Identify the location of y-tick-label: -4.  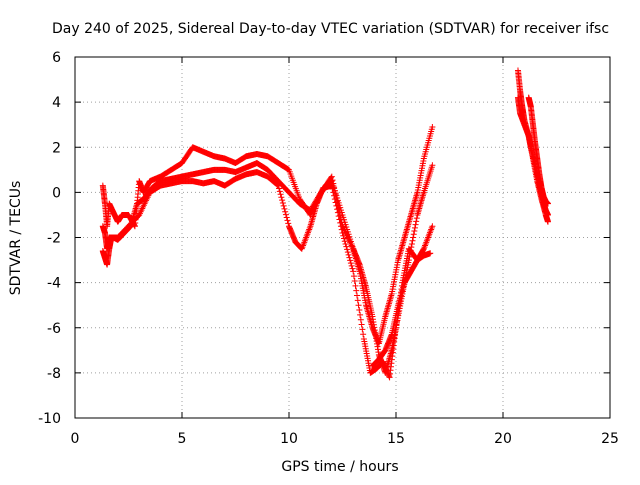
(54, 284).